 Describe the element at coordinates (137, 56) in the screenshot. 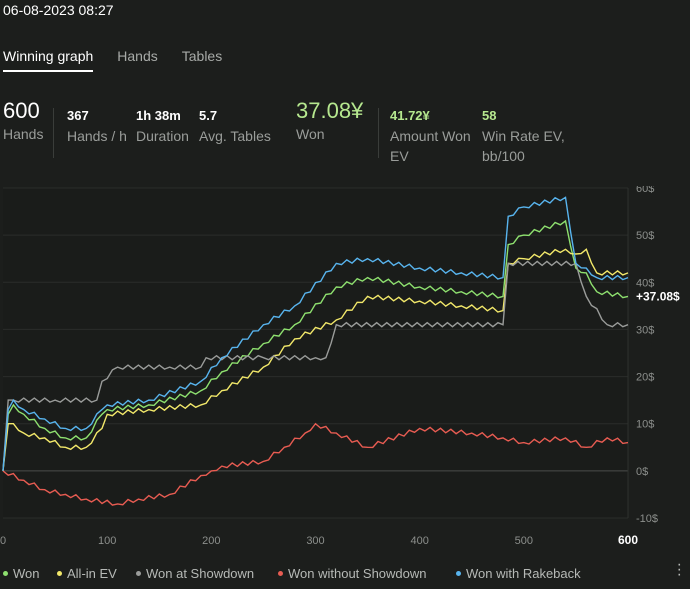

I see `tab-hands: Hands` at that location.